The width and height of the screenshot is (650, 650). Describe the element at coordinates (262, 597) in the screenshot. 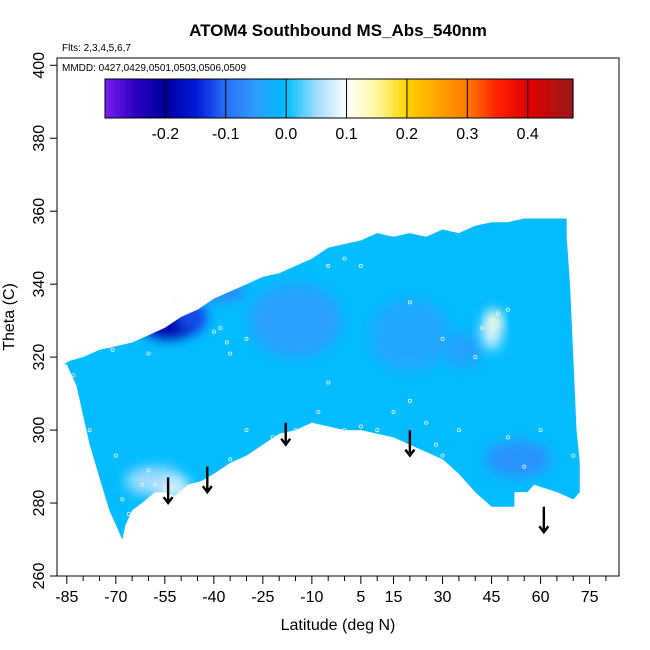

I see `x-tick-label: -25` at that location.